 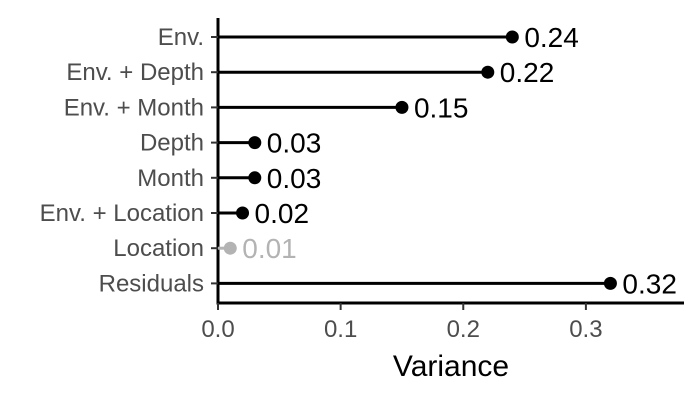 I want to click on value-label: 0.24, so click(x=551, y=37).